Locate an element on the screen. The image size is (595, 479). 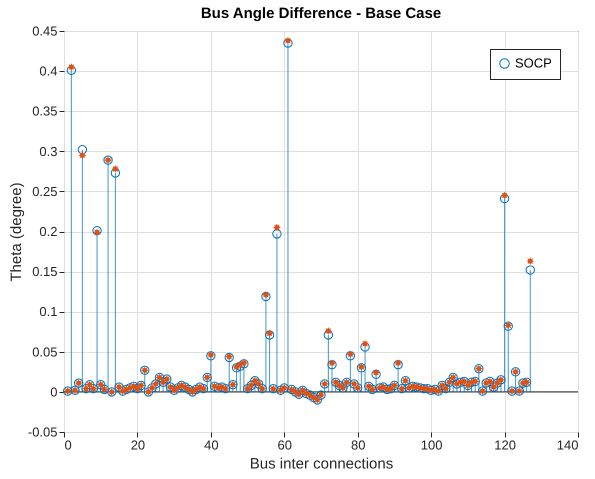
legend-label: SOCP is located at coordinates (533, 63).